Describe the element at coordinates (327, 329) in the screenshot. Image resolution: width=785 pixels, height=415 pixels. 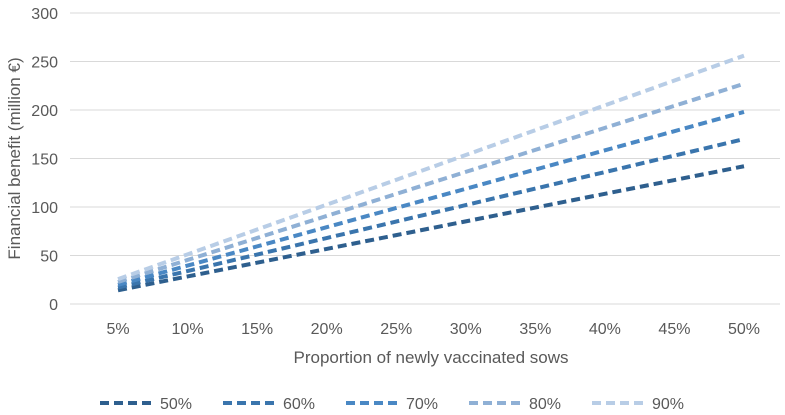
I see `x-tick-label: 20%` at that location.